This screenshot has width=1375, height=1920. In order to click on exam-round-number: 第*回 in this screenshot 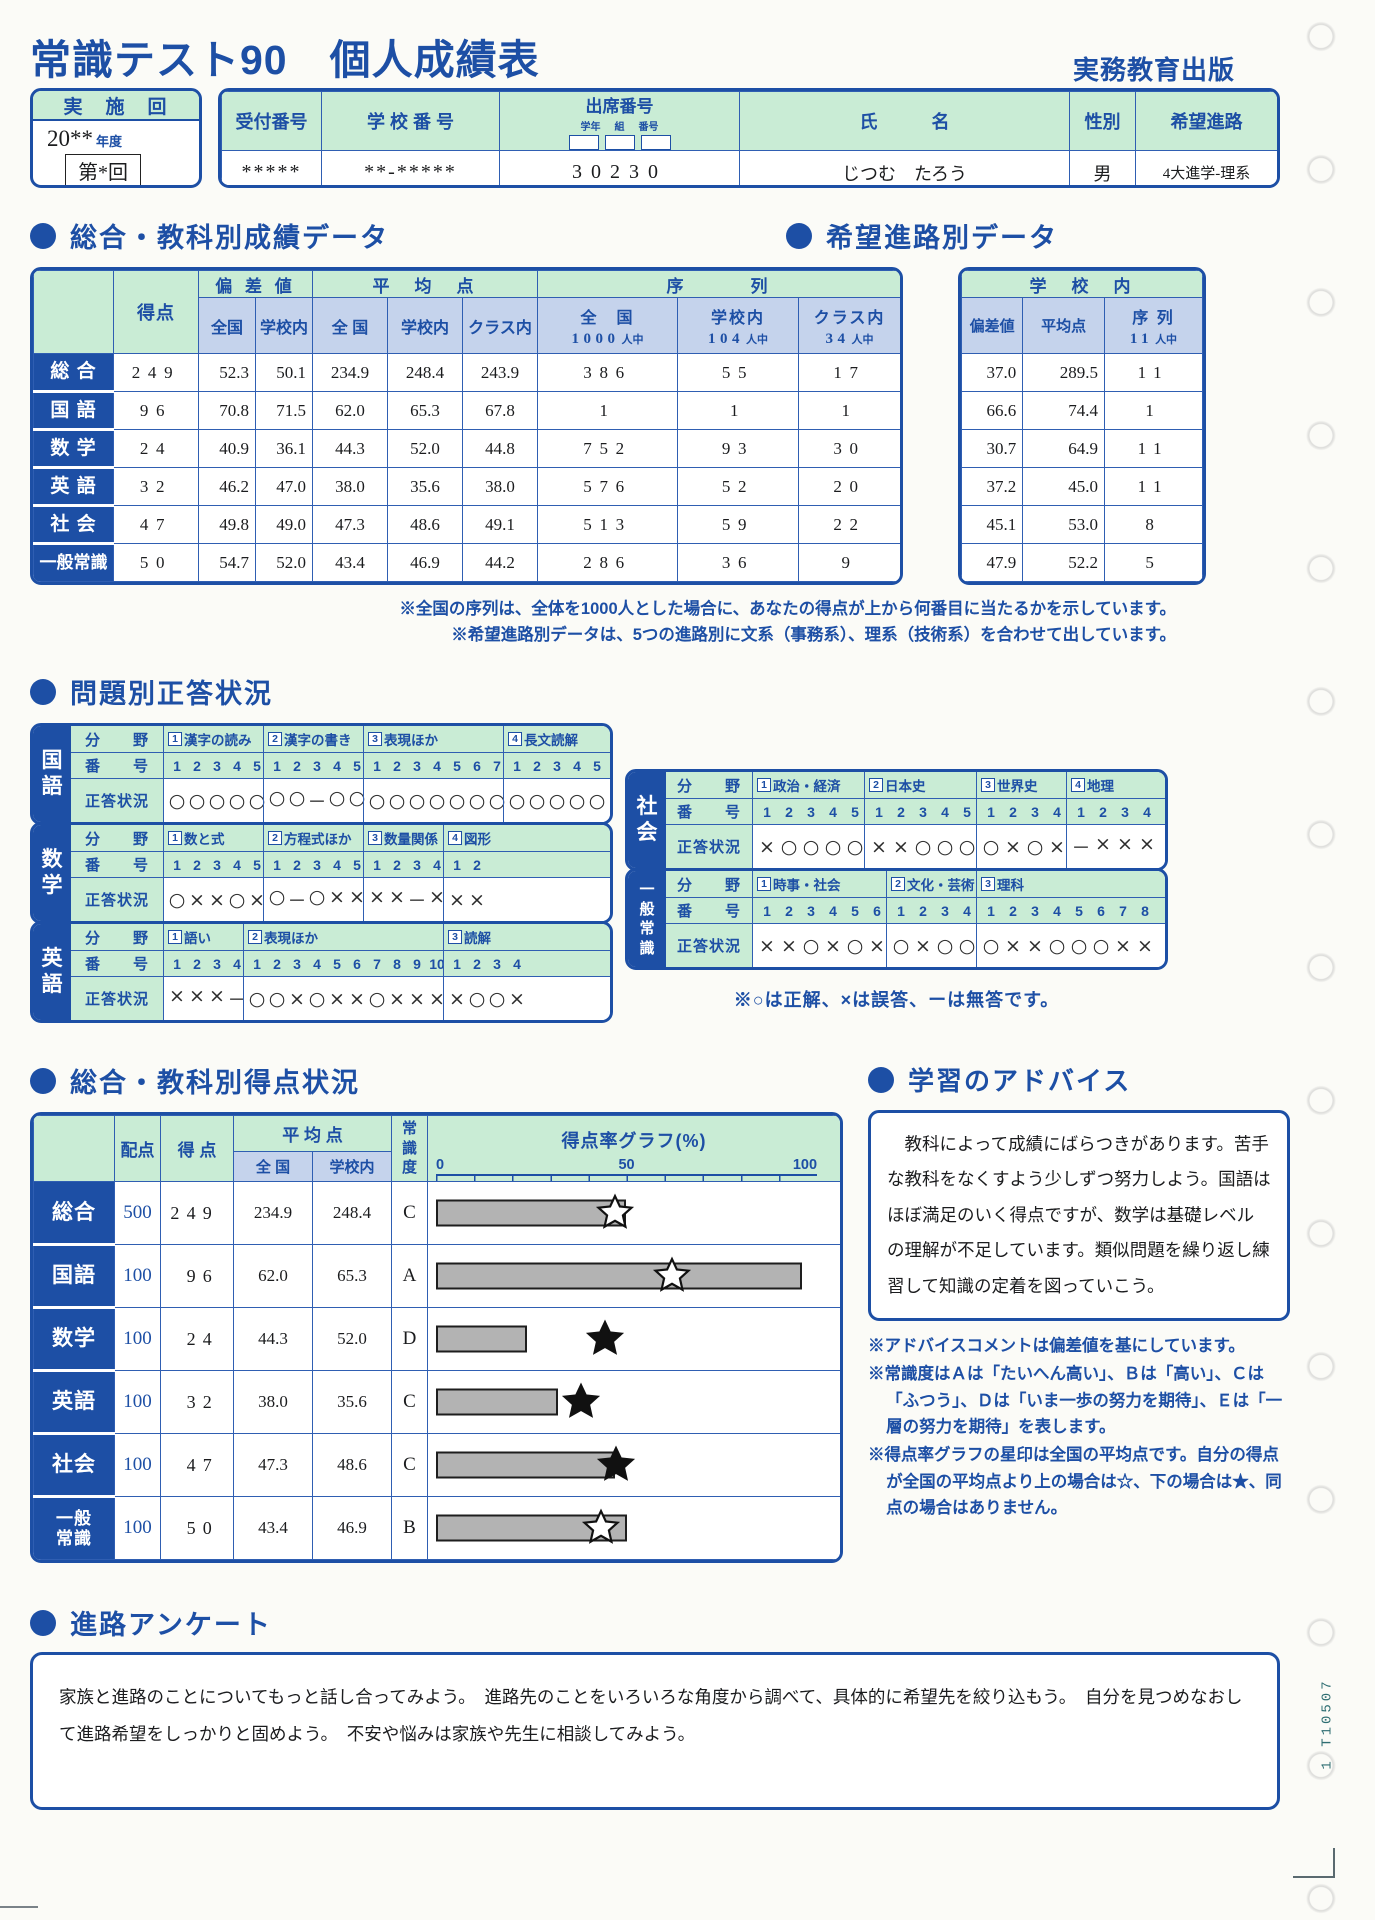, I will do `click(103, 169)`.